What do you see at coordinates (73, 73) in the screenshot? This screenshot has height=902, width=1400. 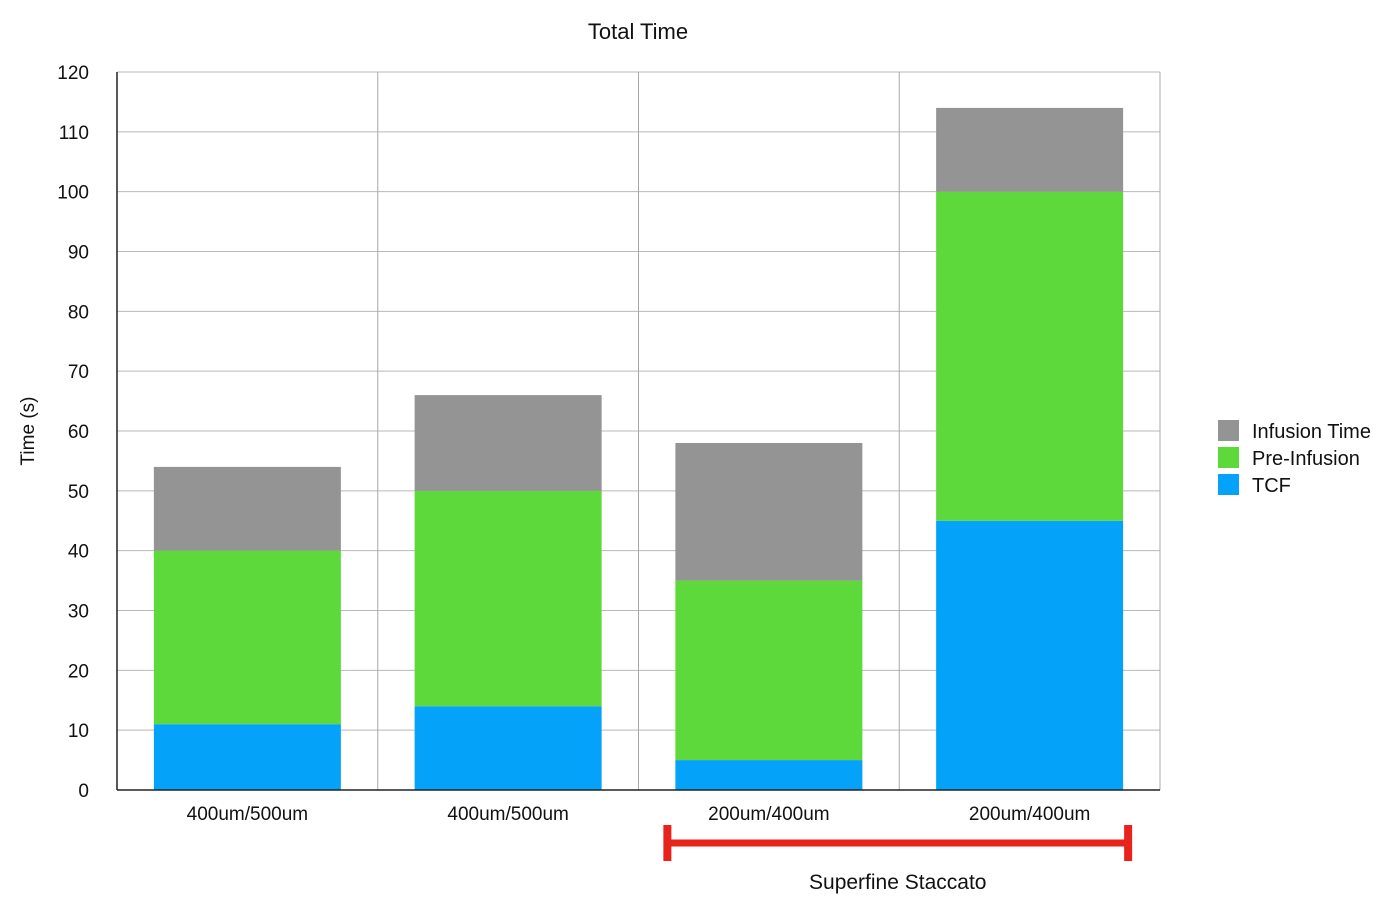 I see `y-tick-label: 120` at bounding box center [73, 73].